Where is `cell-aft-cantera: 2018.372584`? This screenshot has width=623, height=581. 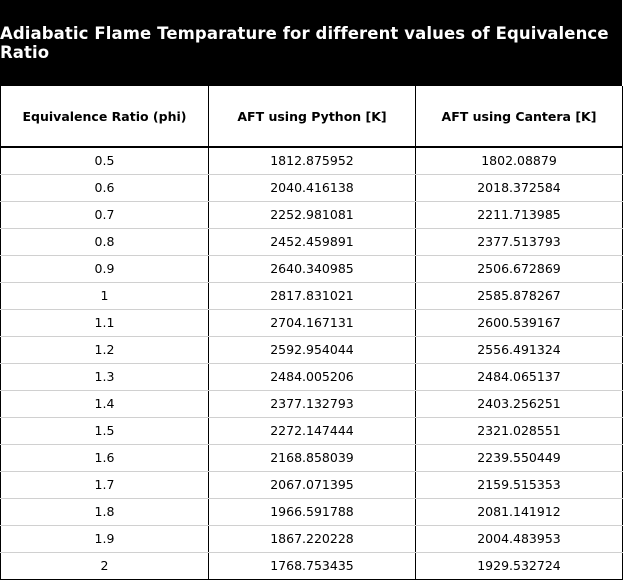
cell-aft-cantera: 2018.372584 is located at coordinates (519, 188).